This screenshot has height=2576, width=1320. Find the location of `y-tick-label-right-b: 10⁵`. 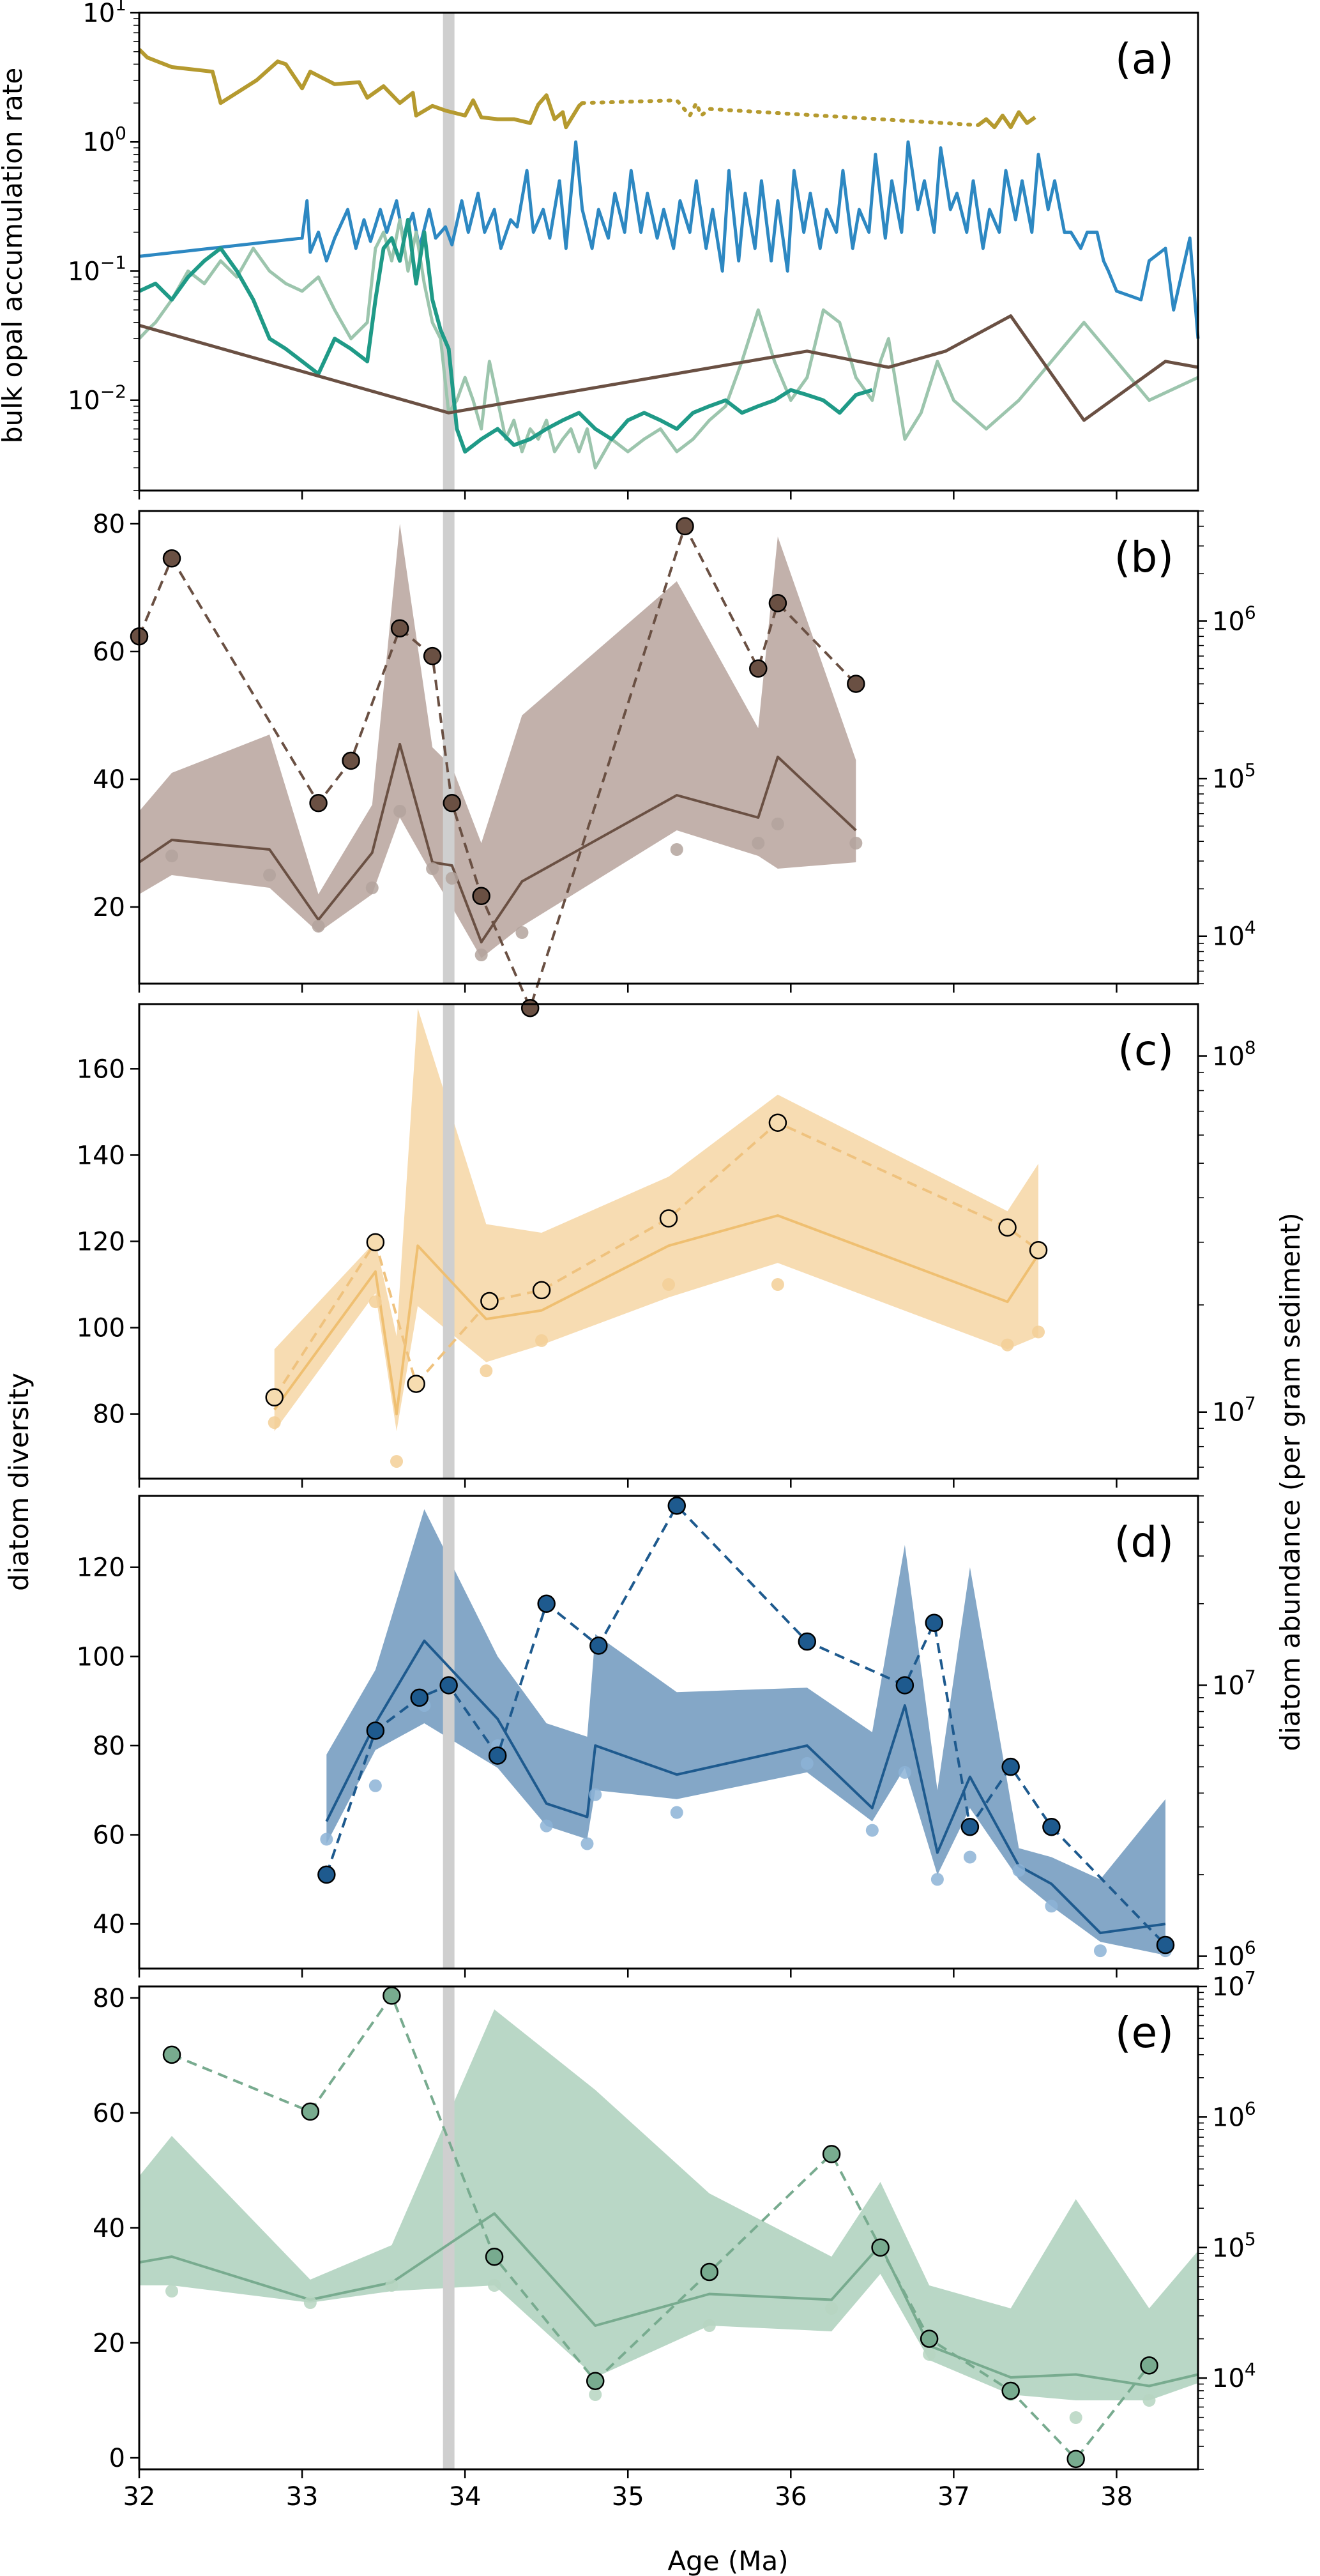

y-tick-label-right-b: 10⁵ is located at coordinates (1234, 777).